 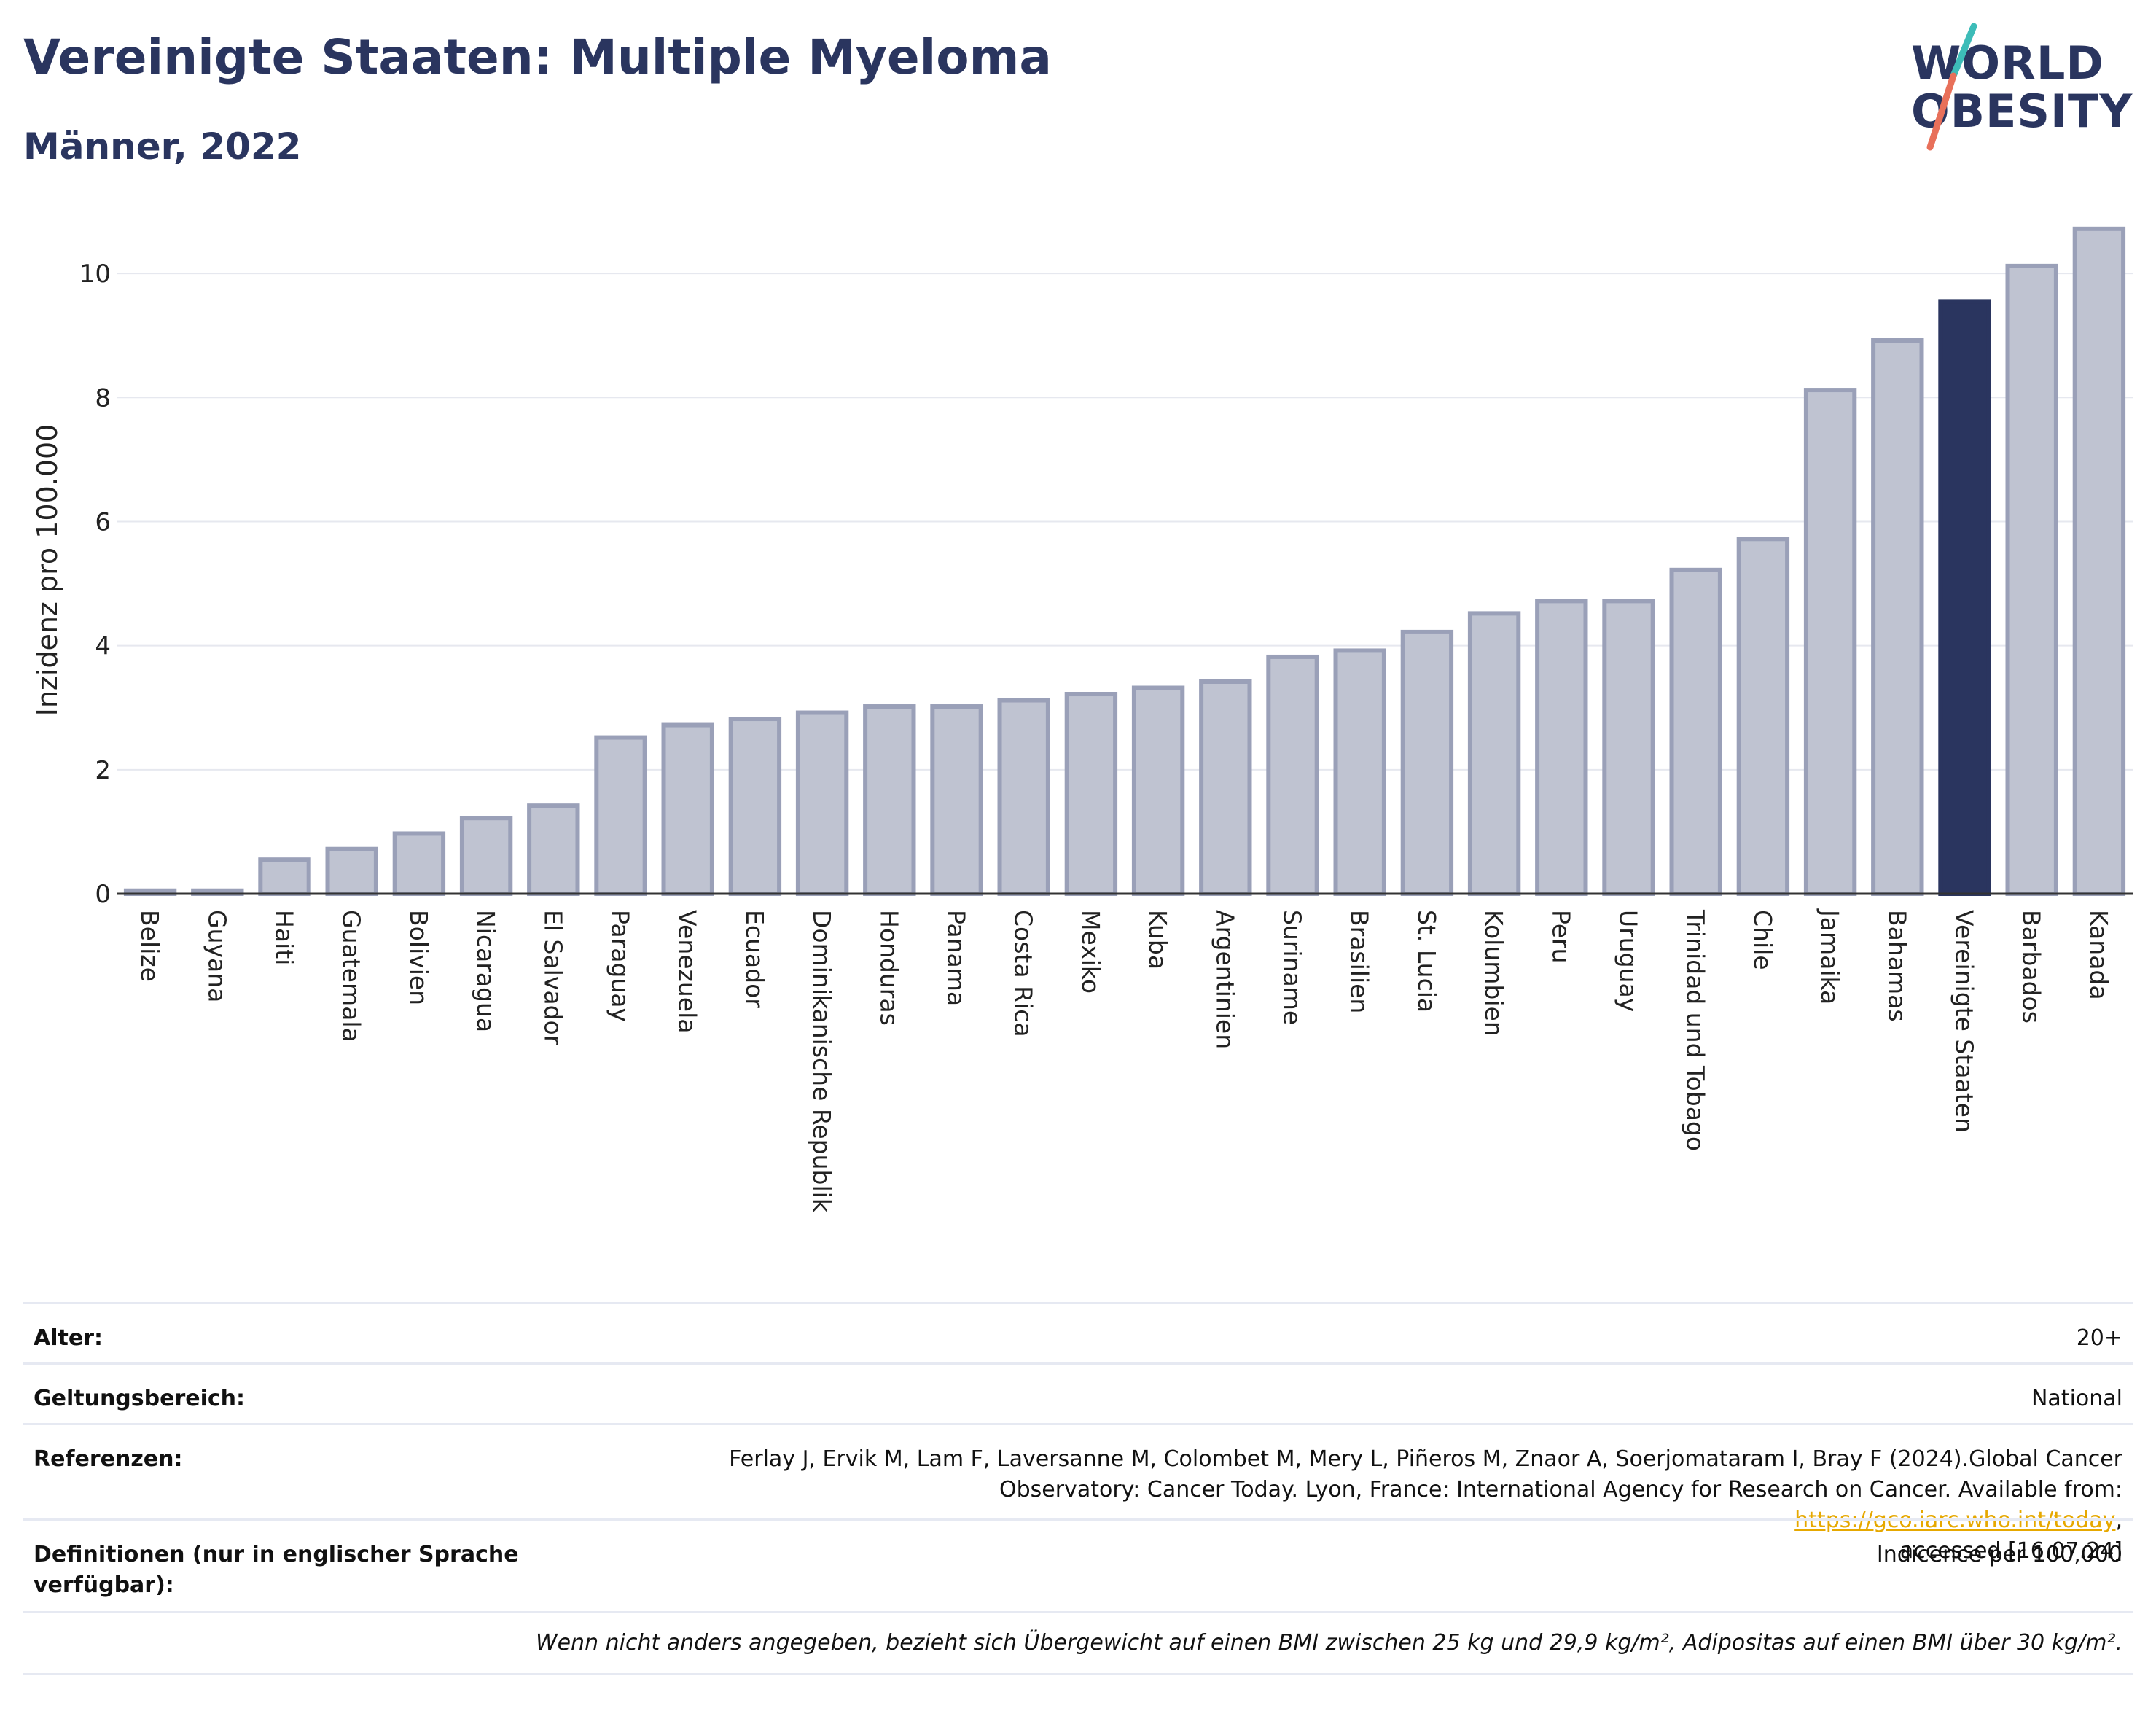 I want to click on definitions-label-line-2: verfügbar):, so click(x=104, y=1585).